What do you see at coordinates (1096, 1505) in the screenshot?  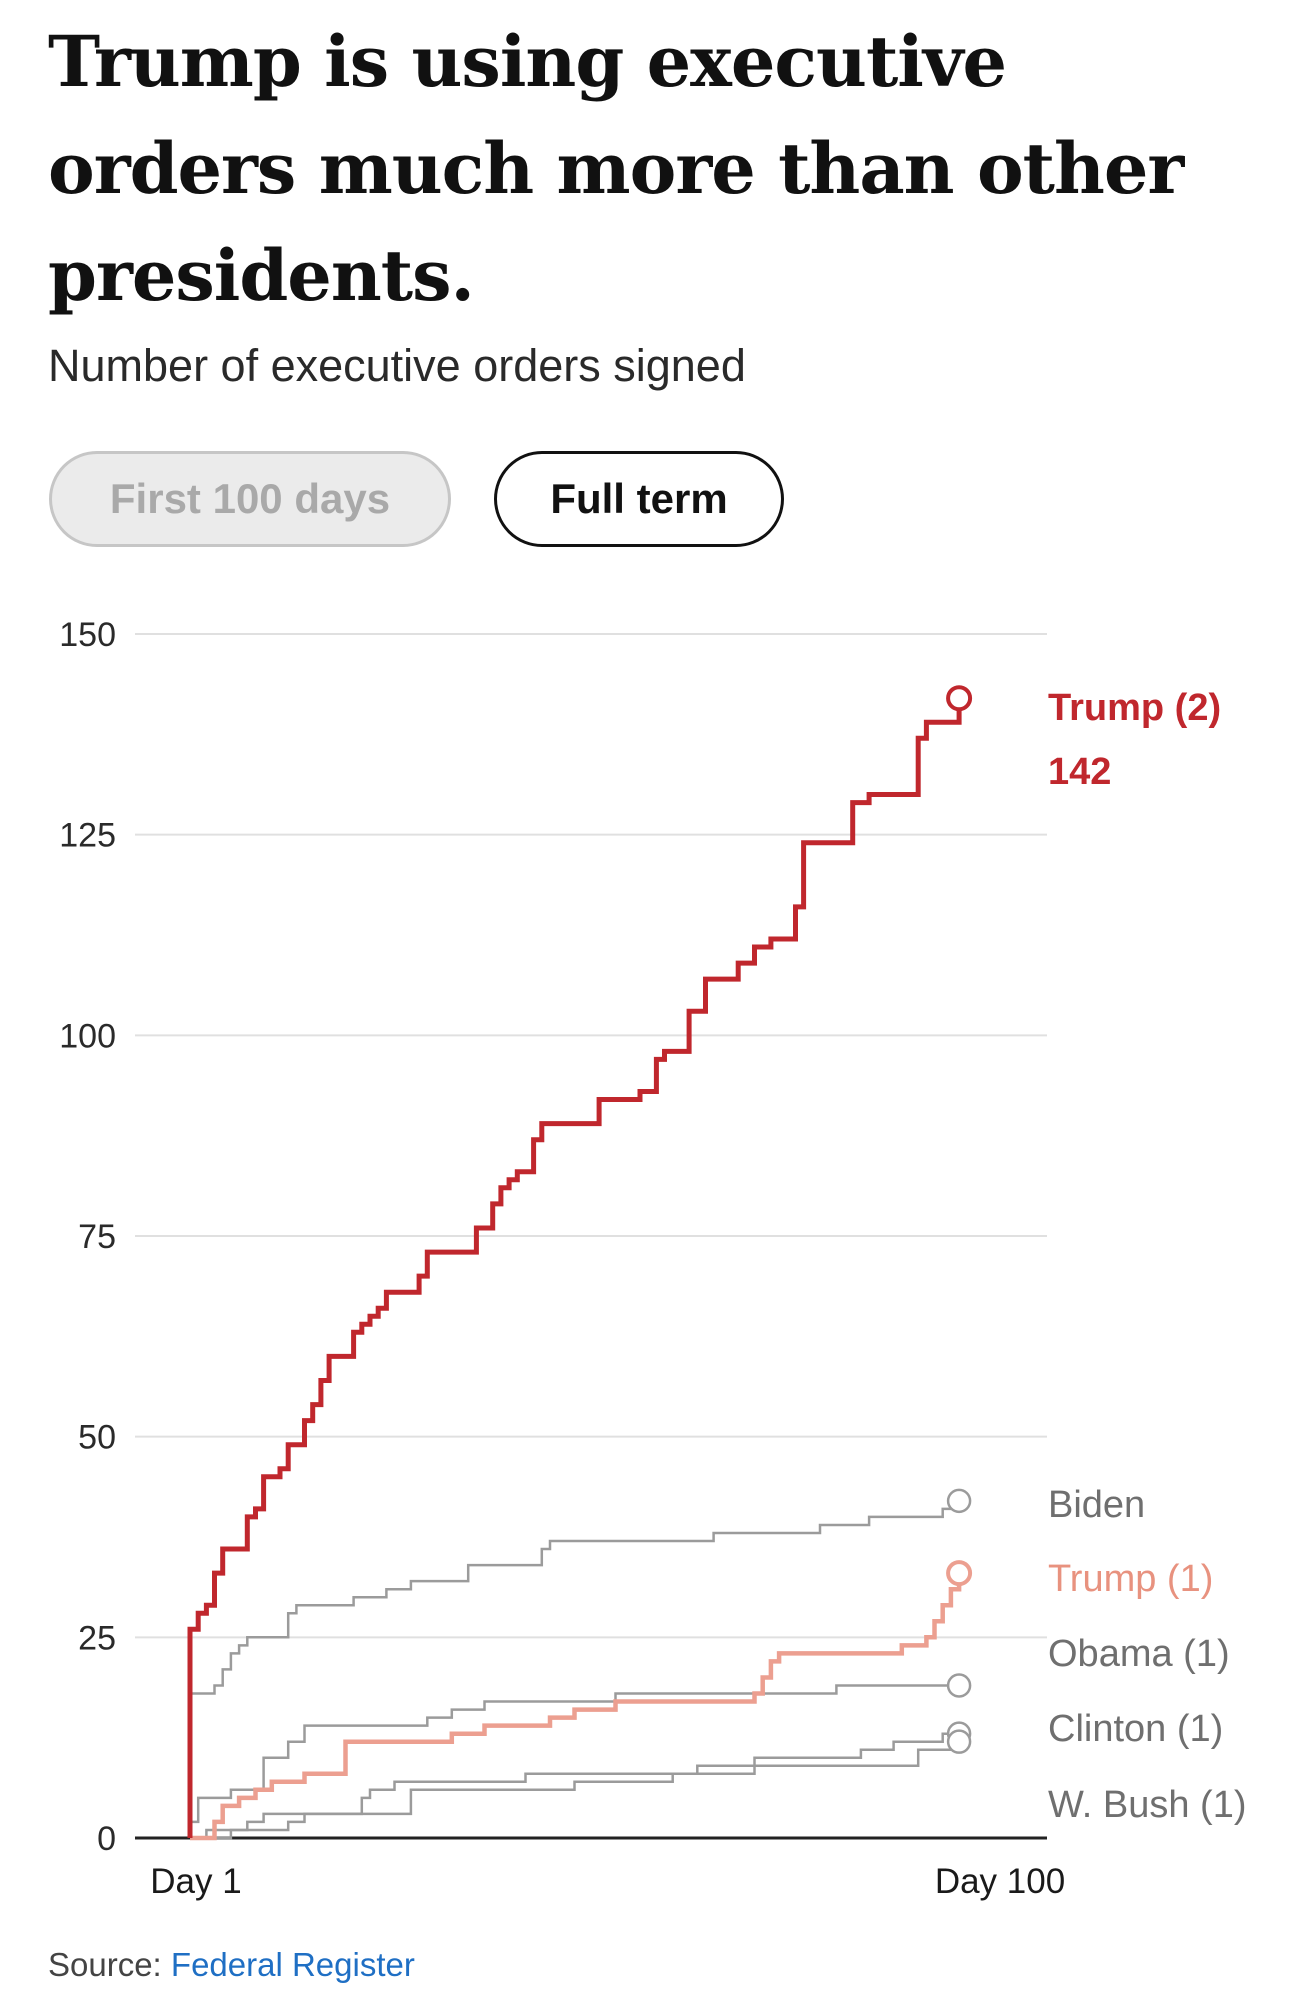 I see `series-label-biden: Biden` at bounding box center [1096, 1505].